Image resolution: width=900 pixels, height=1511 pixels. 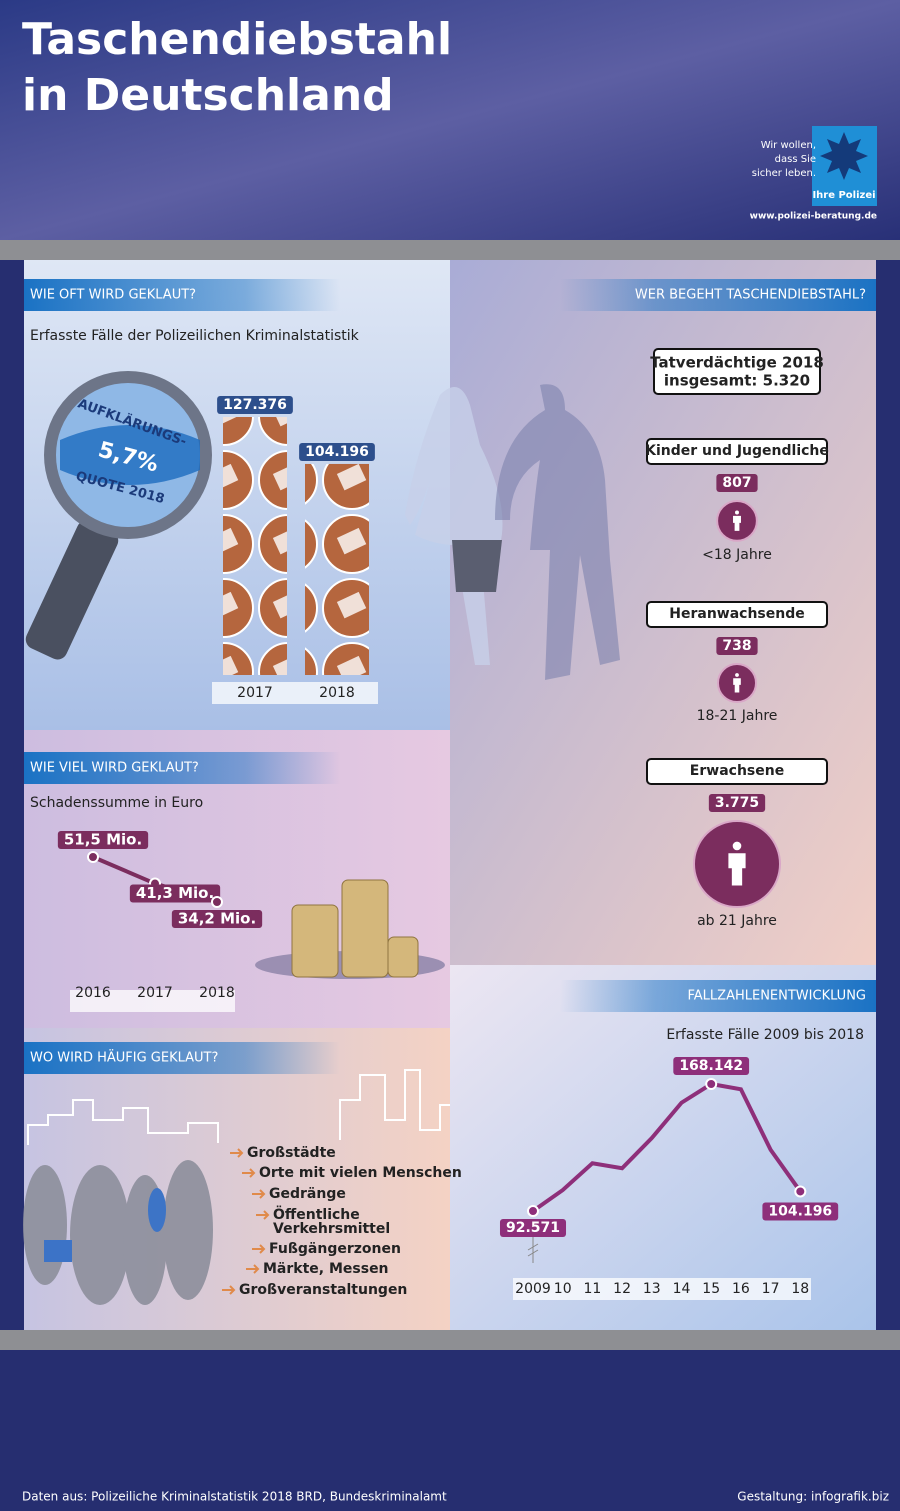 What do you see at coordinates (533, 1289) in the screenshot?
I see `x-tick-label: 2009` at bounding box center [533, 1289].